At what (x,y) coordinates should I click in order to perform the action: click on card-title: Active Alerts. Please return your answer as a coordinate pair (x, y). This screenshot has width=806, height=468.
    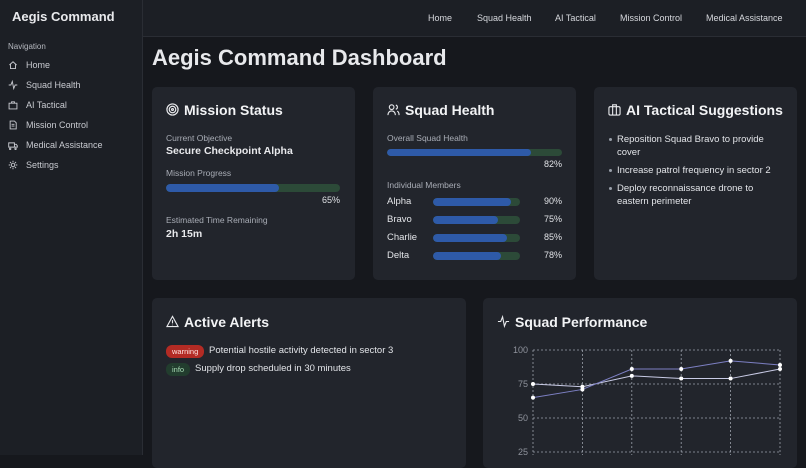
    Looking at the image, I should click on (227, 322).